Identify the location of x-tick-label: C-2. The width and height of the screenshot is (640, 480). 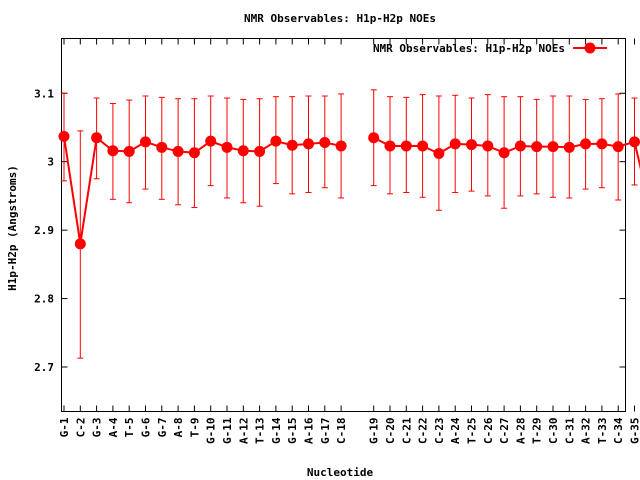
(80, 428).